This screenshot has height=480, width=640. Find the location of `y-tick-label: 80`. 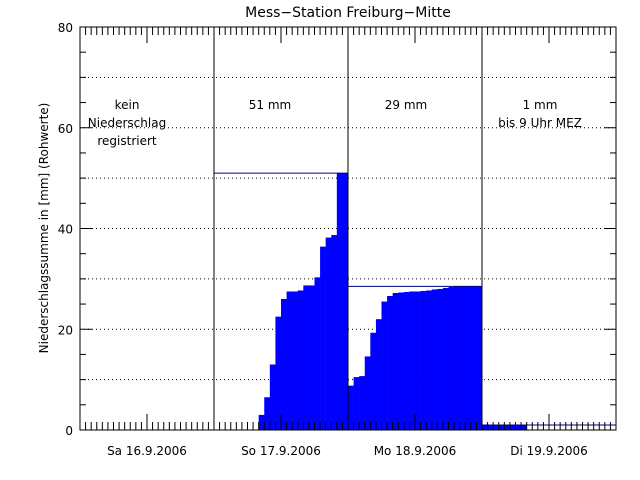

y-tick-label: 80 is located at coordinates (65, 28).